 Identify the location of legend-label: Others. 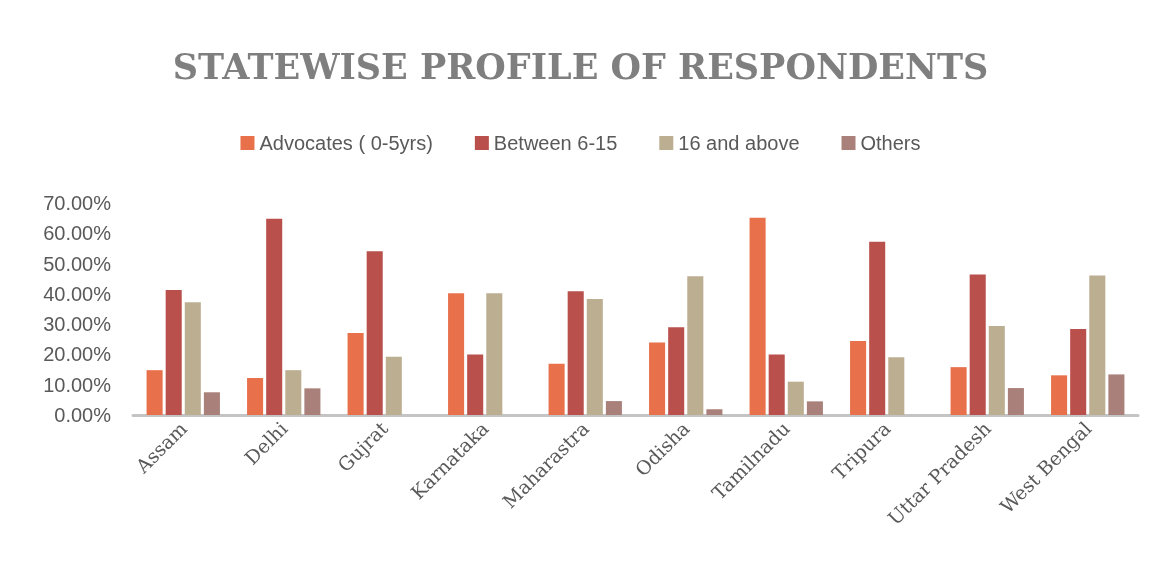
(890, 143).